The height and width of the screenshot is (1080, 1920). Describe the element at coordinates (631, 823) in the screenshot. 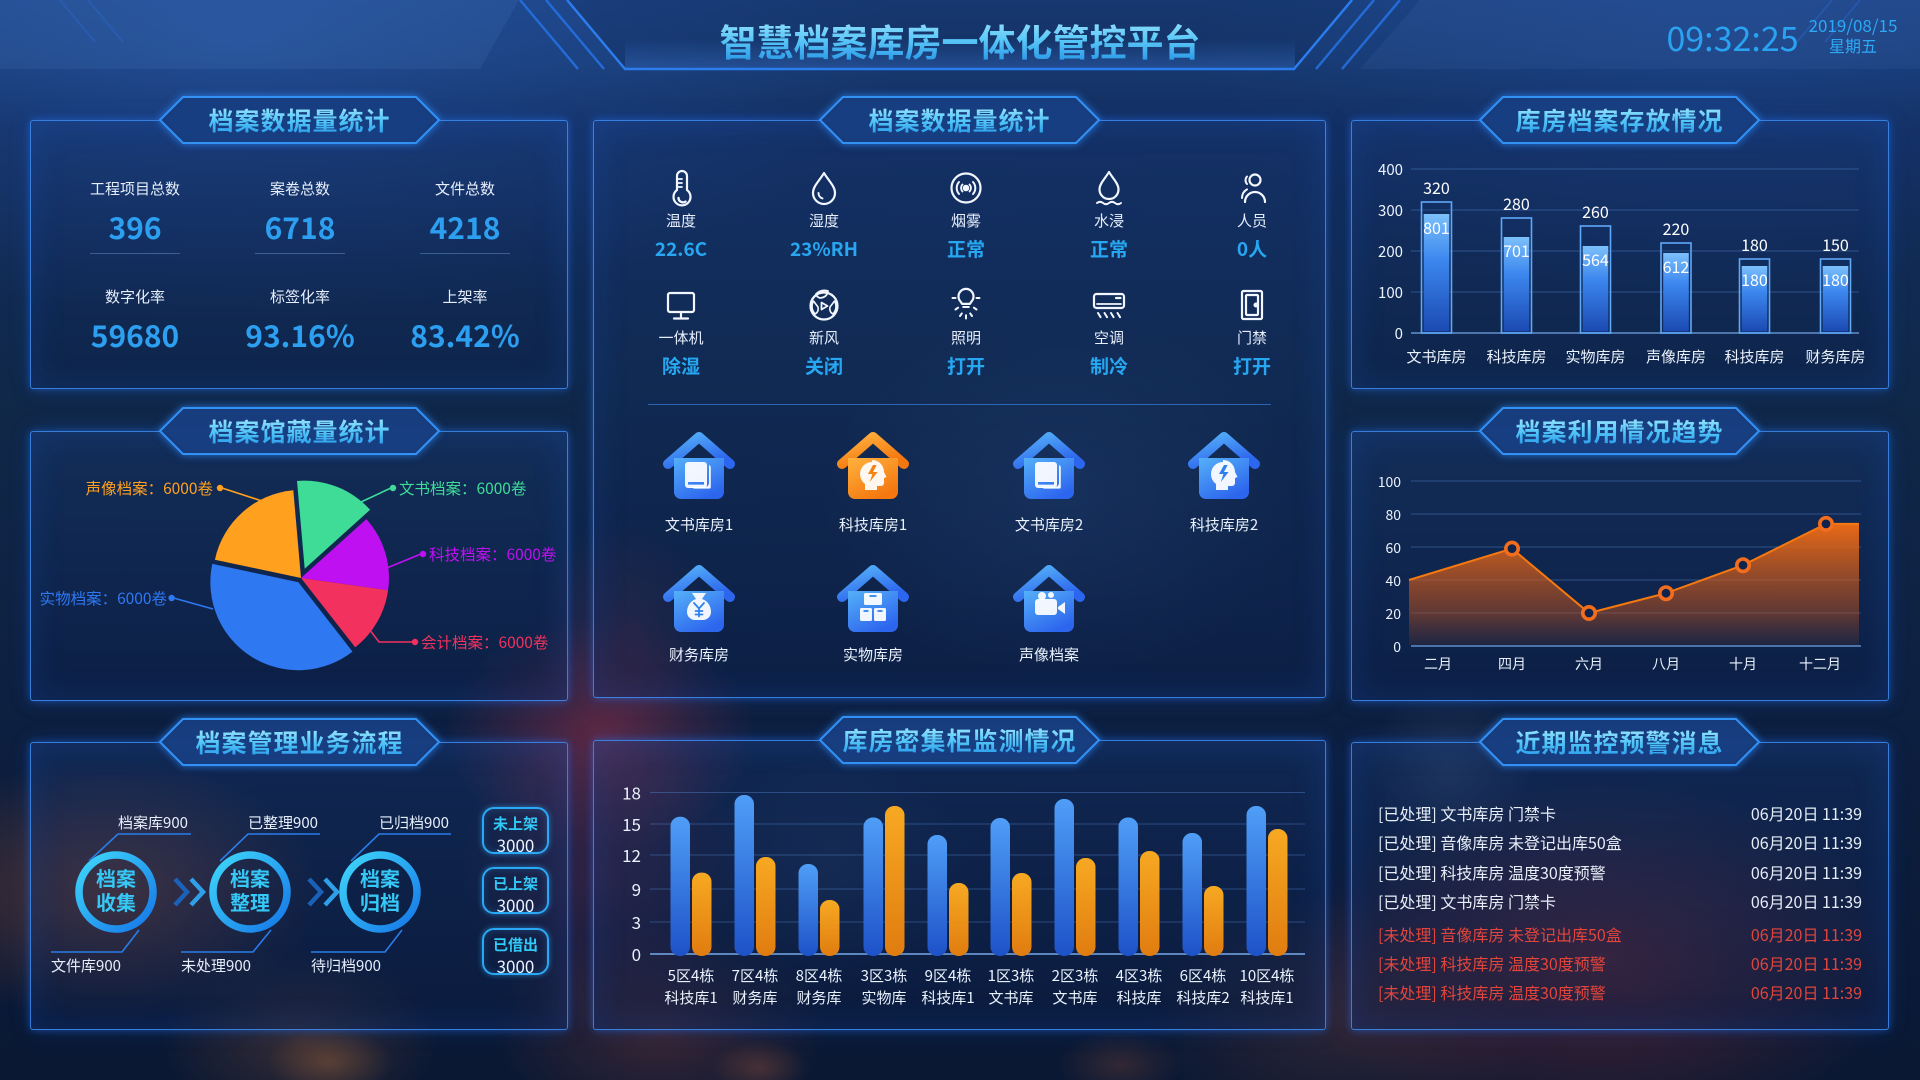

I see `svg-text: 15` at that location.